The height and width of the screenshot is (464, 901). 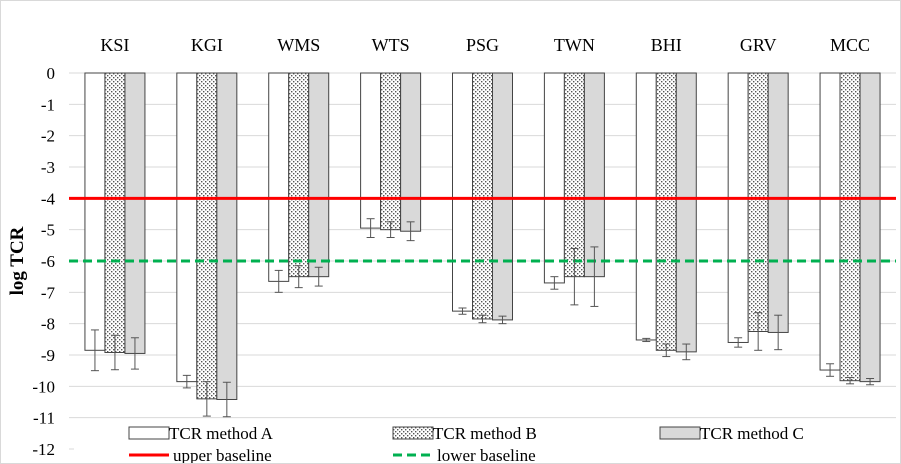 What do you see at coordinates (48, 261) in the screenshot?
I see `y-tick-label: -6` at bounding box center [48, 261].